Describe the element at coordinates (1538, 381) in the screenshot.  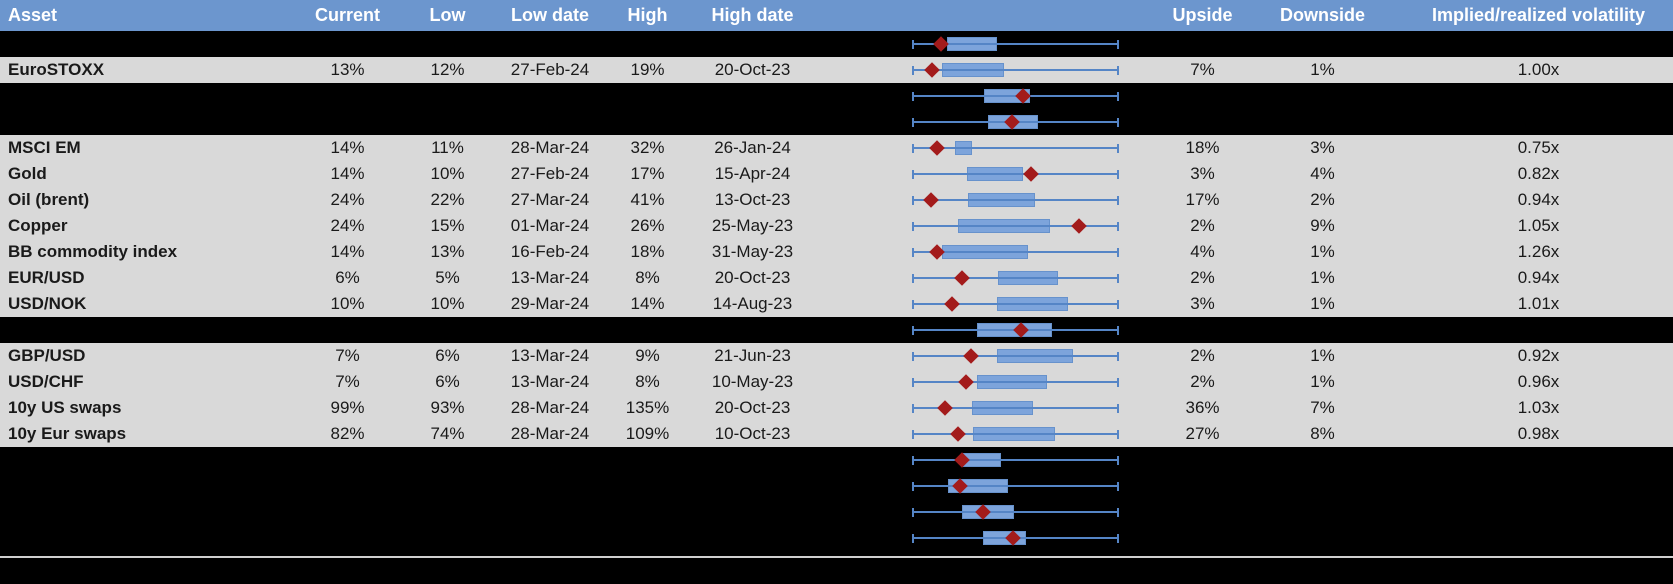
I see `implied-volatility-cell: 0.96x` at that location.